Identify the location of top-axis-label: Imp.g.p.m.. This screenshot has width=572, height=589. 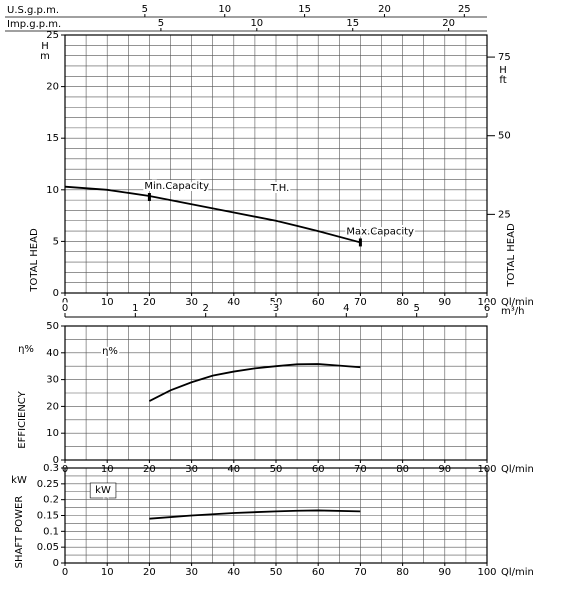
(34, 24).